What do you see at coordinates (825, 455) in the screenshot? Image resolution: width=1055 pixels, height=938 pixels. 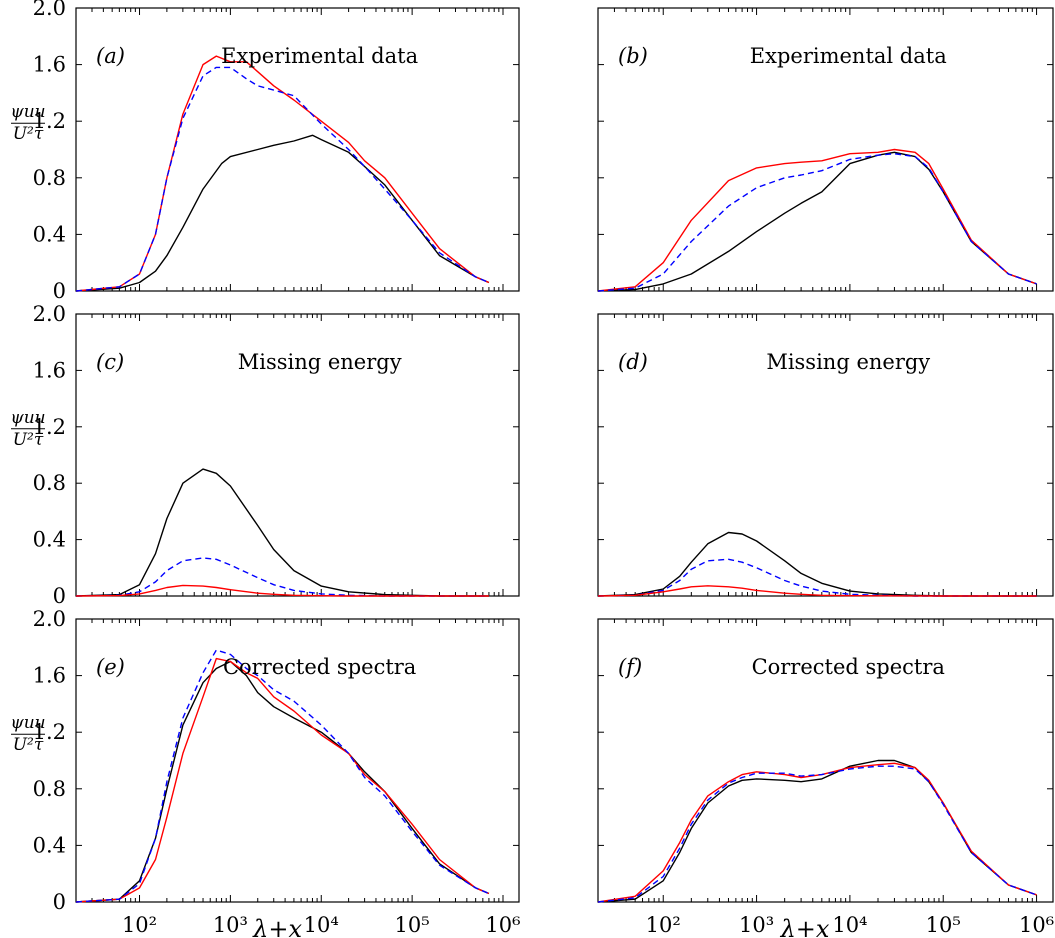 I see `panel-d: (d) Missing energy` at bounding box center [825, 455].